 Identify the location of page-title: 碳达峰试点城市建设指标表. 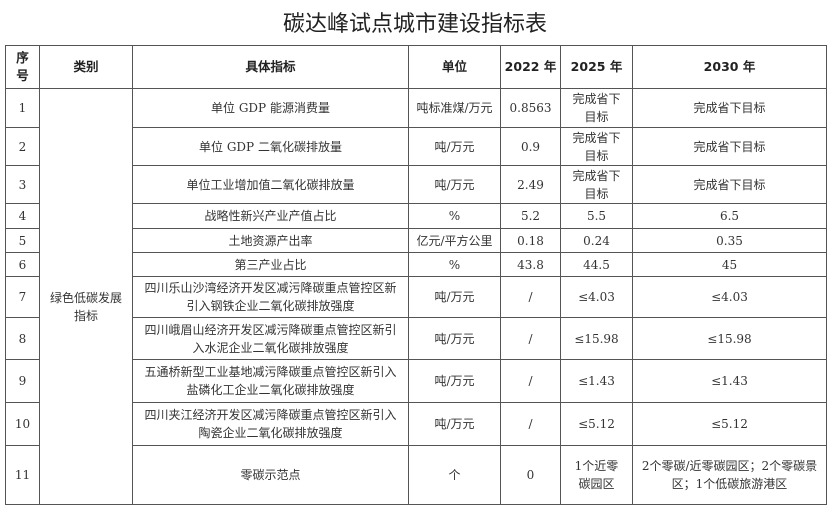
(414, 24).